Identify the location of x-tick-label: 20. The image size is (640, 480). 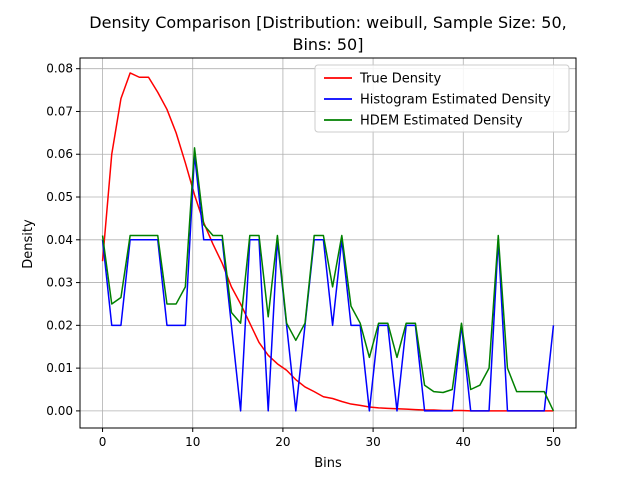
(282, 442).